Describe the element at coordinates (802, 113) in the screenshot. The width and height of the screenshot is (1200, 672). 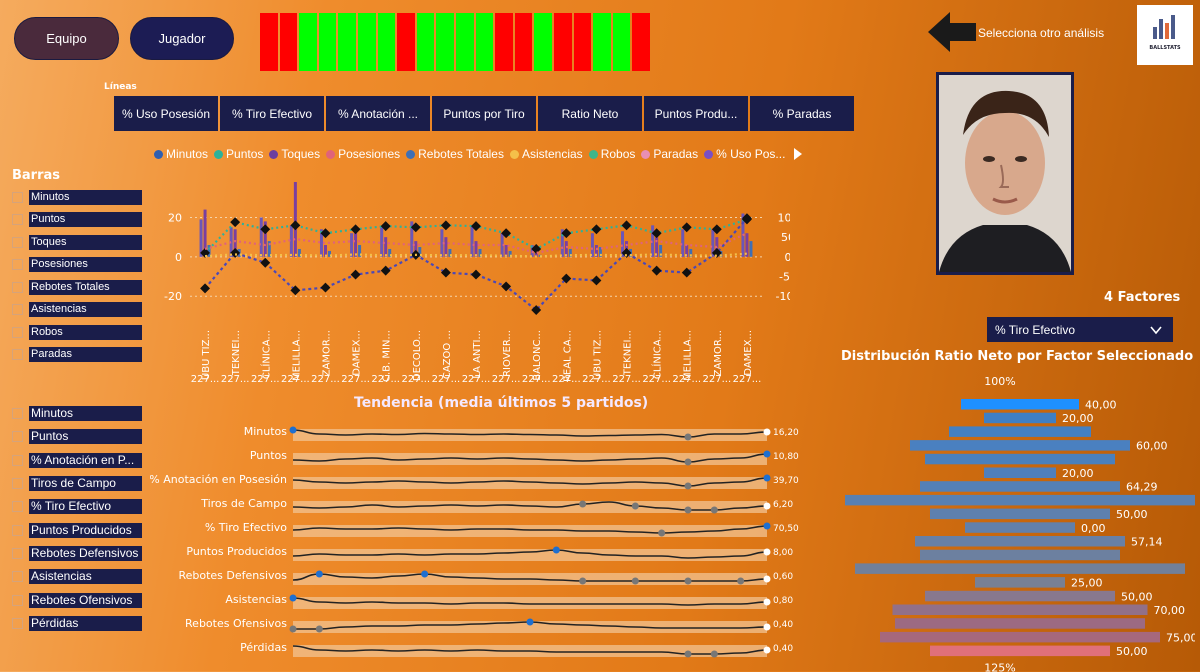
I see `line-metric-button: % Paradas` at that location.